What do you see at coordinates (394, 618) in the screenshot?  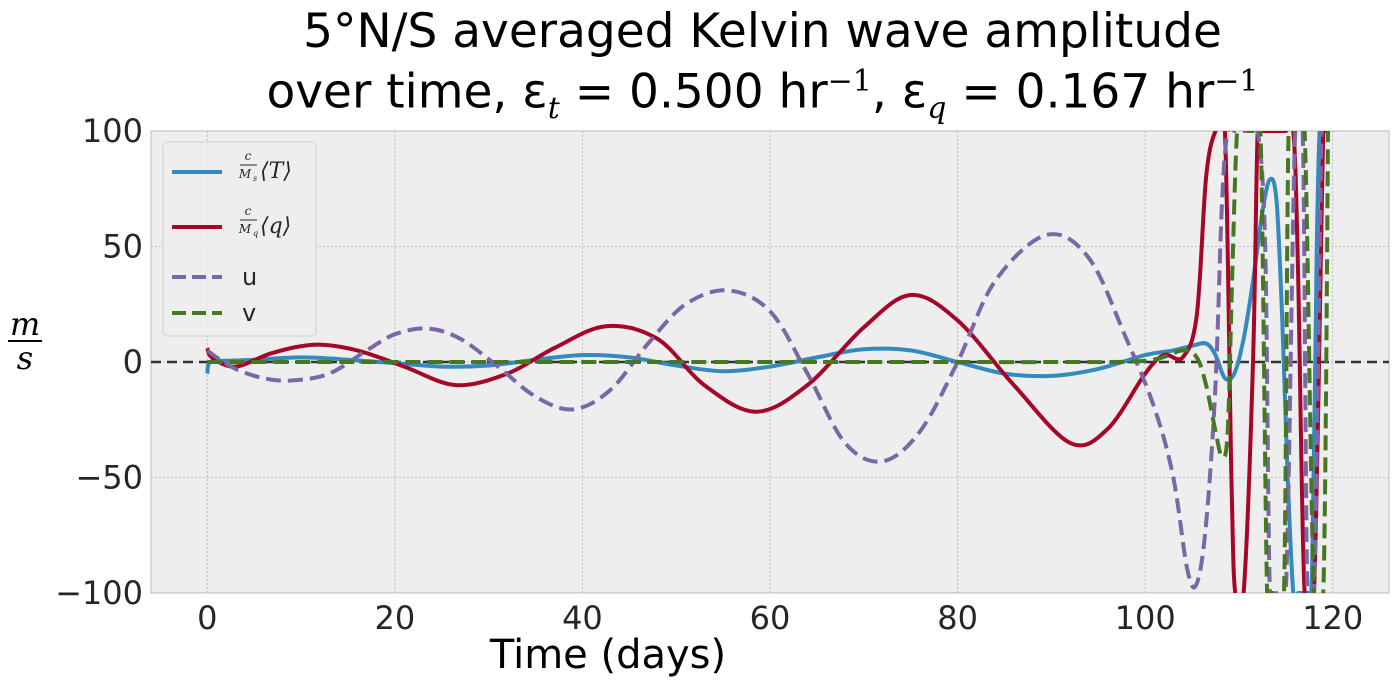 I see `x-tick-label: 20` at bounding box center [394, 618].